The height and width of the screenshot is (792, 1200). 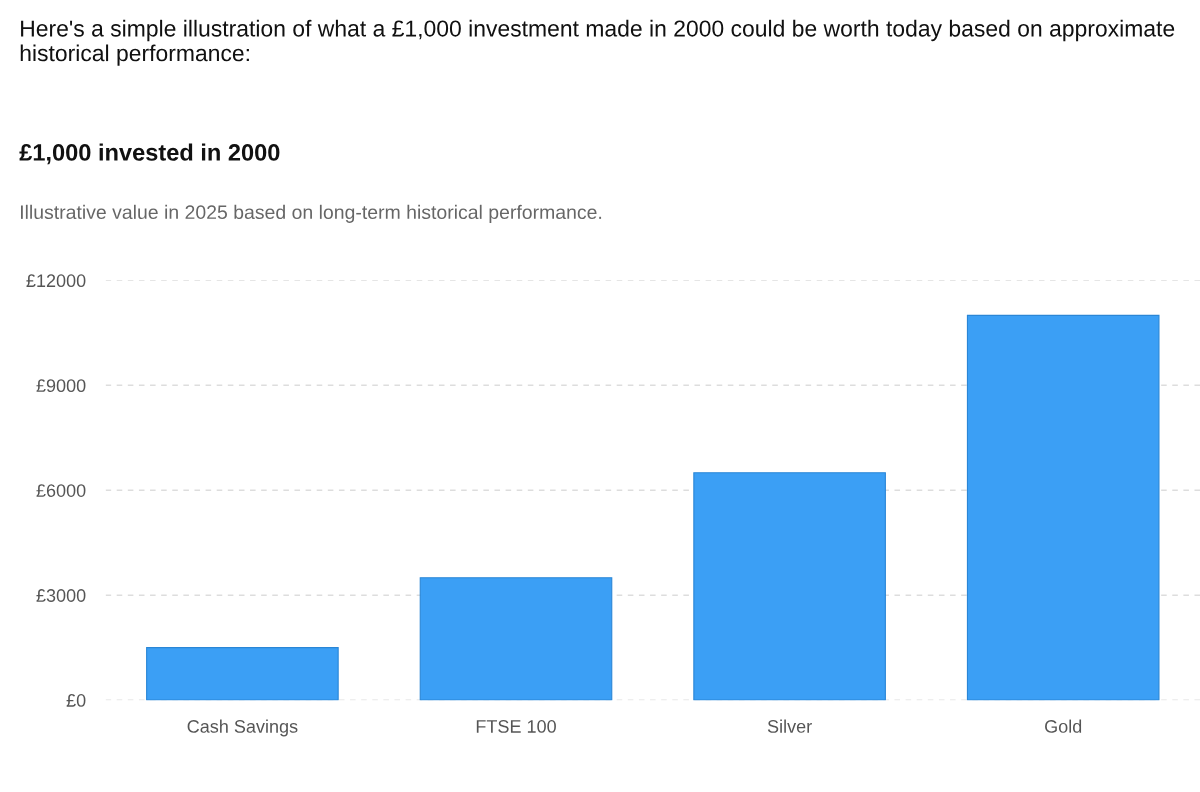 I want to click on y-tick-label: £12000, so click(x=56, y=281).